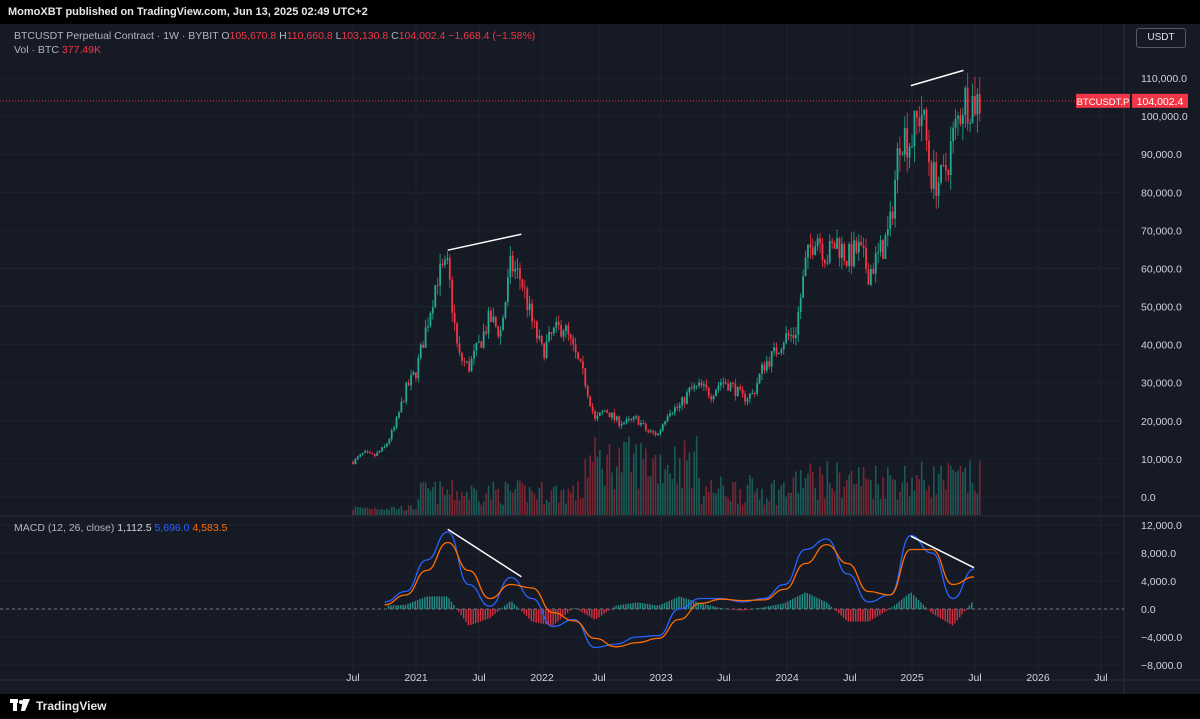  I want to click on macd-tick-label: 4,000.0, so click(1158, 582).